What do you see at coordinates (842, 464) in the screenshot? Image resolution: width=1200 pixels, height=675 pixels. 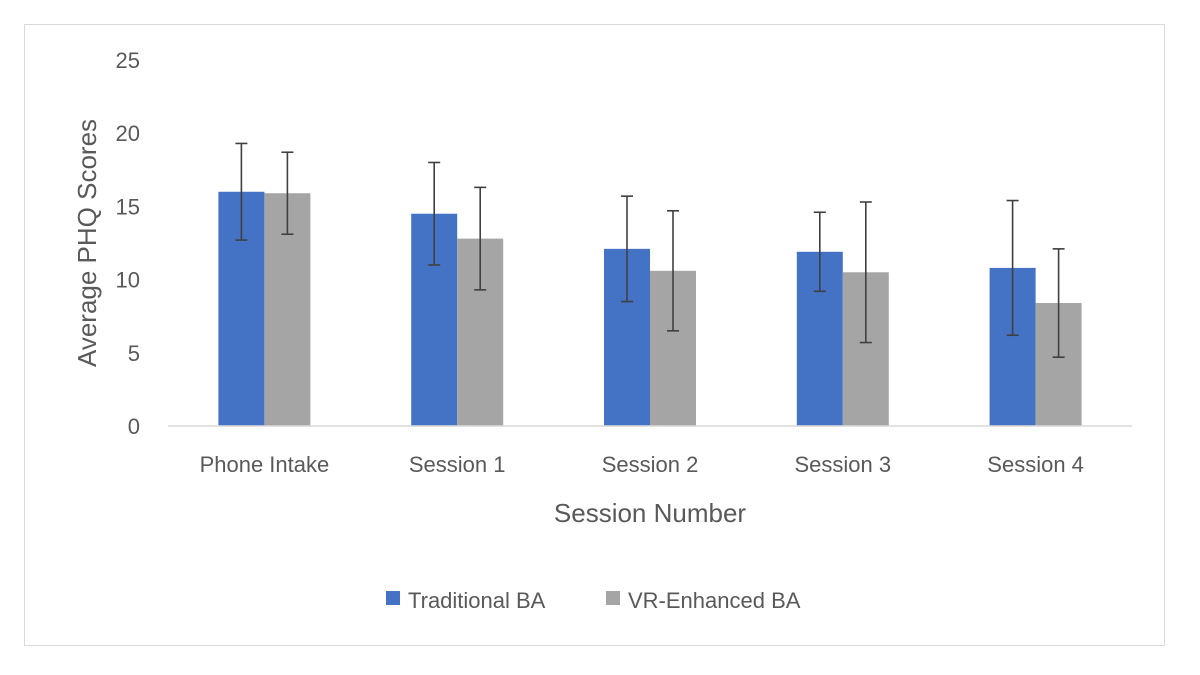 I see `x-tick-label: Session 3` at bounding box center [842, 464].